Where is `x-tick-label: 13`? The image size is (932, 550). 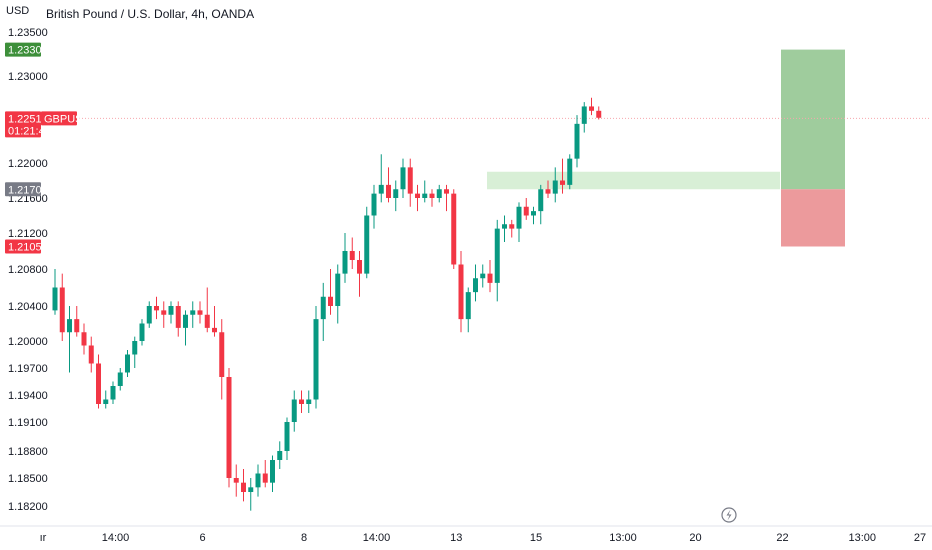 x-tick-label: 13 is located at coordinates (456, 538).